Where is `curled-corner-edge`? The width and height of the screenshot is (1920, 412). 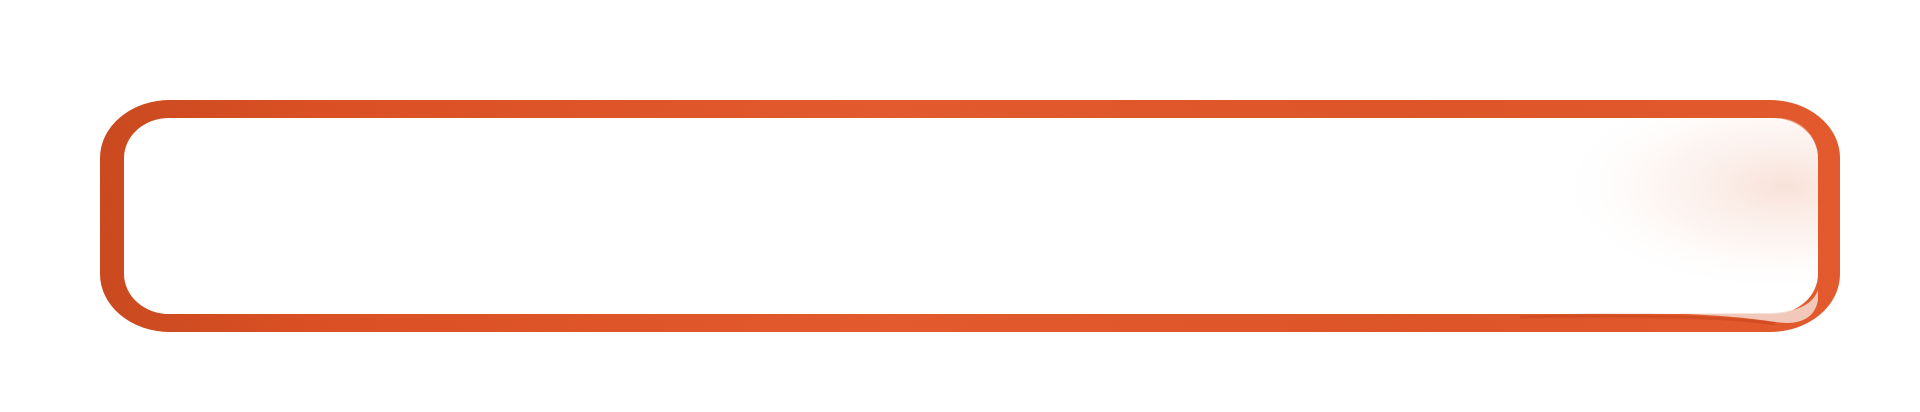
curled-corner-edge is located at coordinates (1647, 320).